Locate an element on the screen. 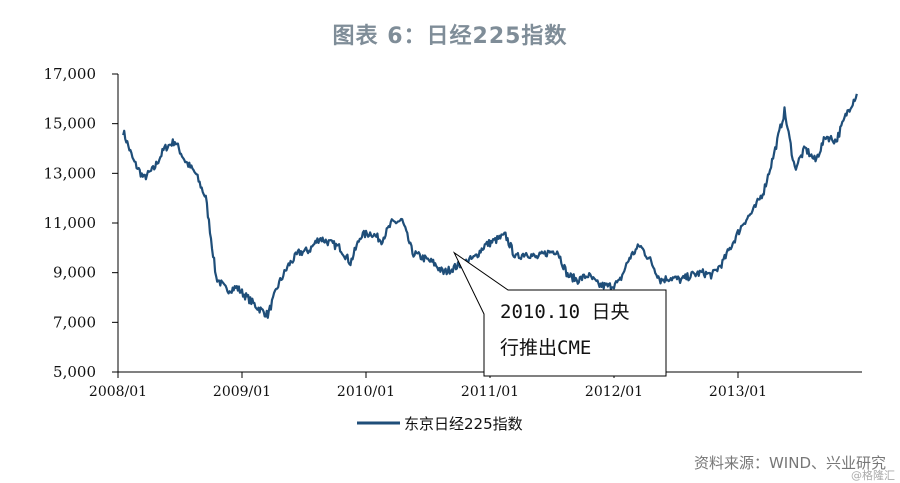 Image resolution: width=900 pixels, height=483 pixels. annotation-line-2: 行推出CME is located at coordinates (545, 348).